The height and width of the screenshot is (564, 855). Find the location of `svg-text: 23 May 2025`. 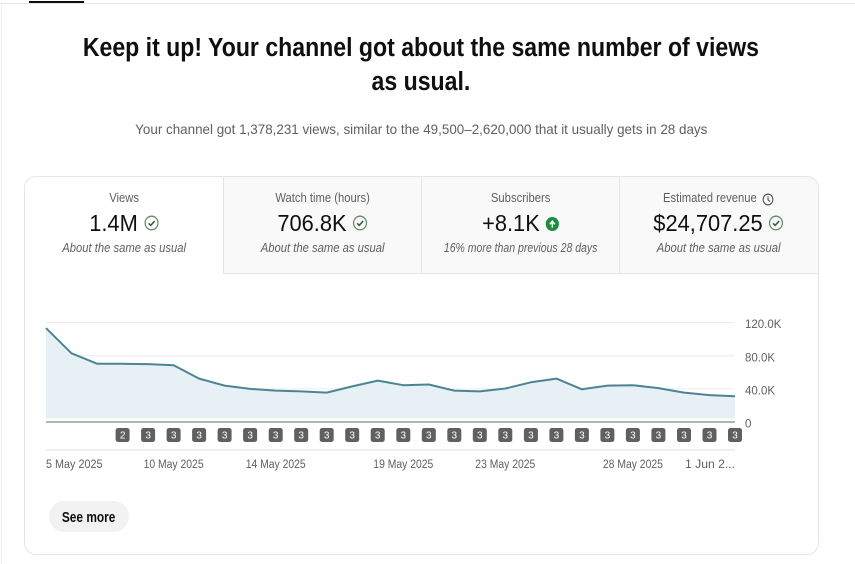

svg-text: 23 May 2025 is located at coordinates (505, 465).